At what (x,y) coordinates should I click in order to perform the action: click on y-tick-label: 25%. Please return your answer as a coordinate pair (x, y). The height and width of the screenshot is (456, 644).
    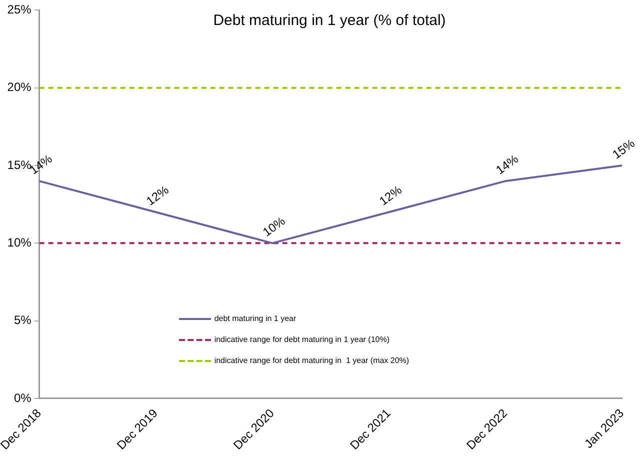
    Looking at the image, I should click on (19, 9).